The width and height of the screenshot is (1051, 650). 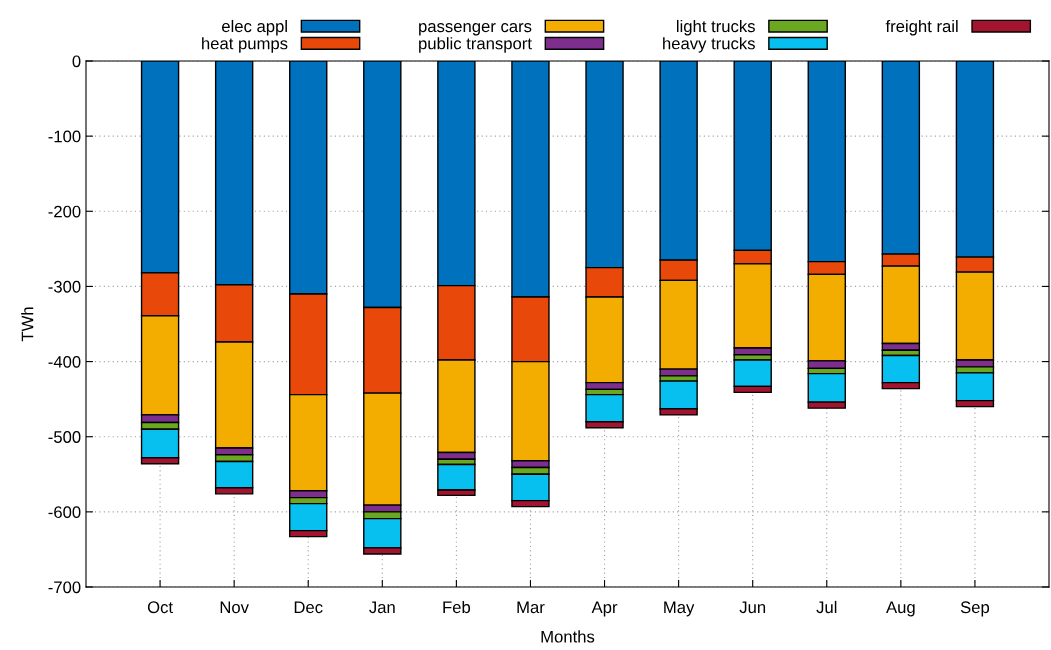 What do you see at coordinates (568, 636) in the screenshot?
I see `x-axis-title: Months` at bounding box center [568, 636].